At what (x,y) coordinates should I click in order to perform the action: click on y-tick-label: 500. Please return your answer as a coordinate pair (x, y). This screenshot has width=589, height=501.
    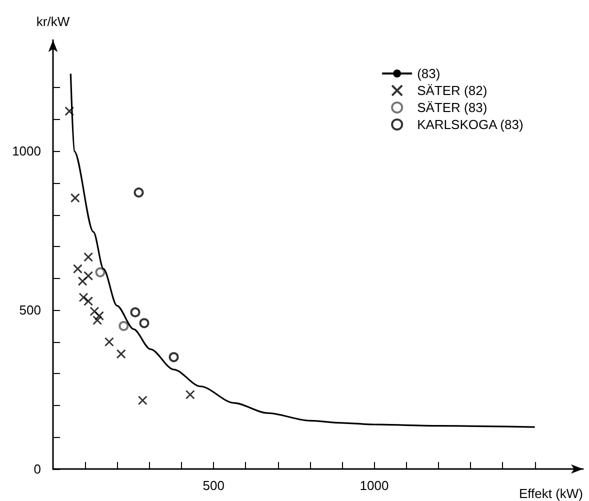
    Looking at the image, I should click on (30, 310).